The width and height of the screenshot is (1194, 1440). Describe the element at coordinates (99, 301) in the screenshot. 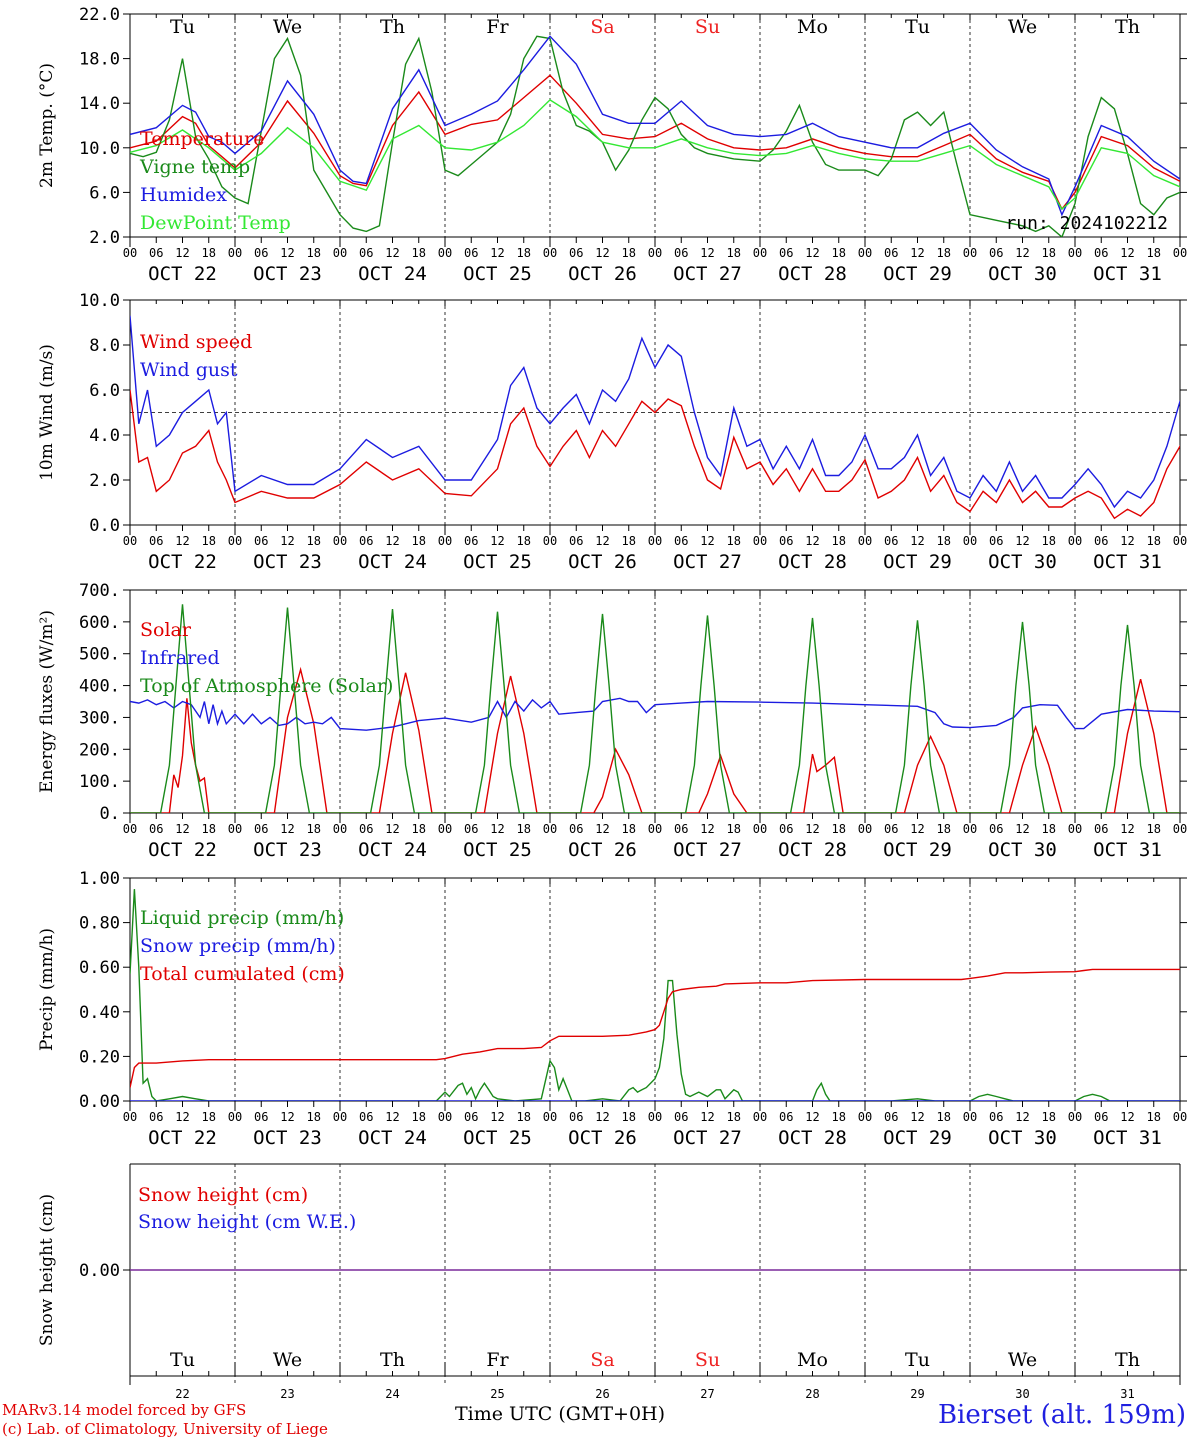

I see `y-tick-label: 10.0` at that location.